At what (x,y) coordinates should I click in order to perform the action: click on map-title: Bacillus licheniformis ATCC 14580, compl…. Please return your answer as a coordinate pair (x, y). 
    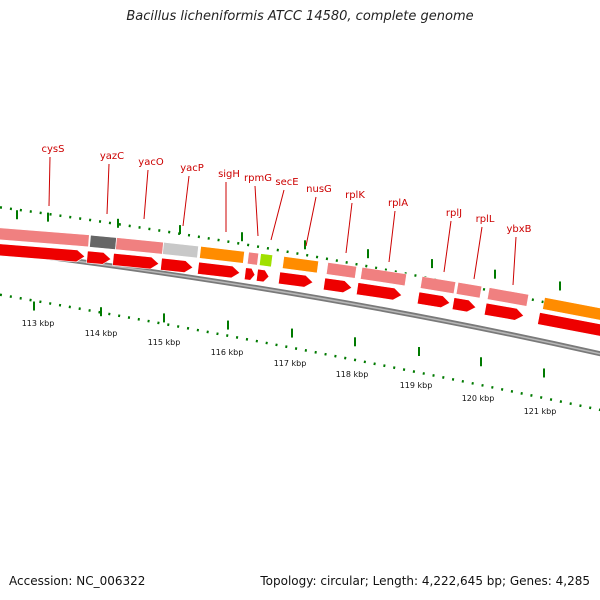
    Looking at the image, I should click on (300, 16).